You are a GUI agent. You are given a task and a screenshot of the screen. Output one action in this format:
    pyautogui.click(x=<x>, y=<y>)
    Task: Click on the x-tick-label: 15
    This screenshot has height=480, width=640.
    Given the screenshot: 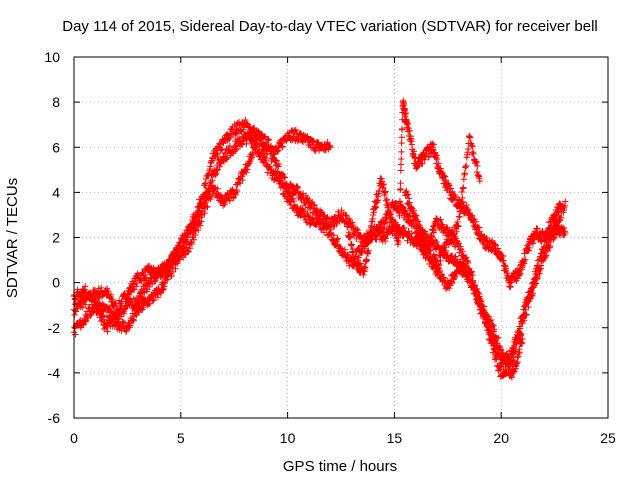 What is the action you would take?
    pyautogui.click(x=395, y=438)
    